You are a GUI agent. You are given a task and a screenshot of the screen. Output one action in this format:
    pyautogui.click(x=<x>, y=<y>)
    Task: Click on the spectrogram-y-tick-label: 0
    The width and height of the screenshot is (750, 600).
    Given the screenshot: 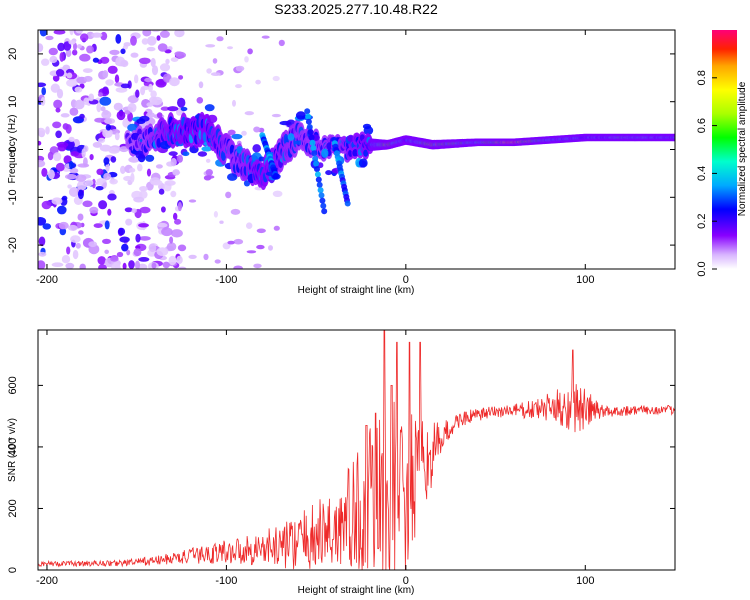 What is the action you would take?
    pyautogui.click(x=13, y=149)
    